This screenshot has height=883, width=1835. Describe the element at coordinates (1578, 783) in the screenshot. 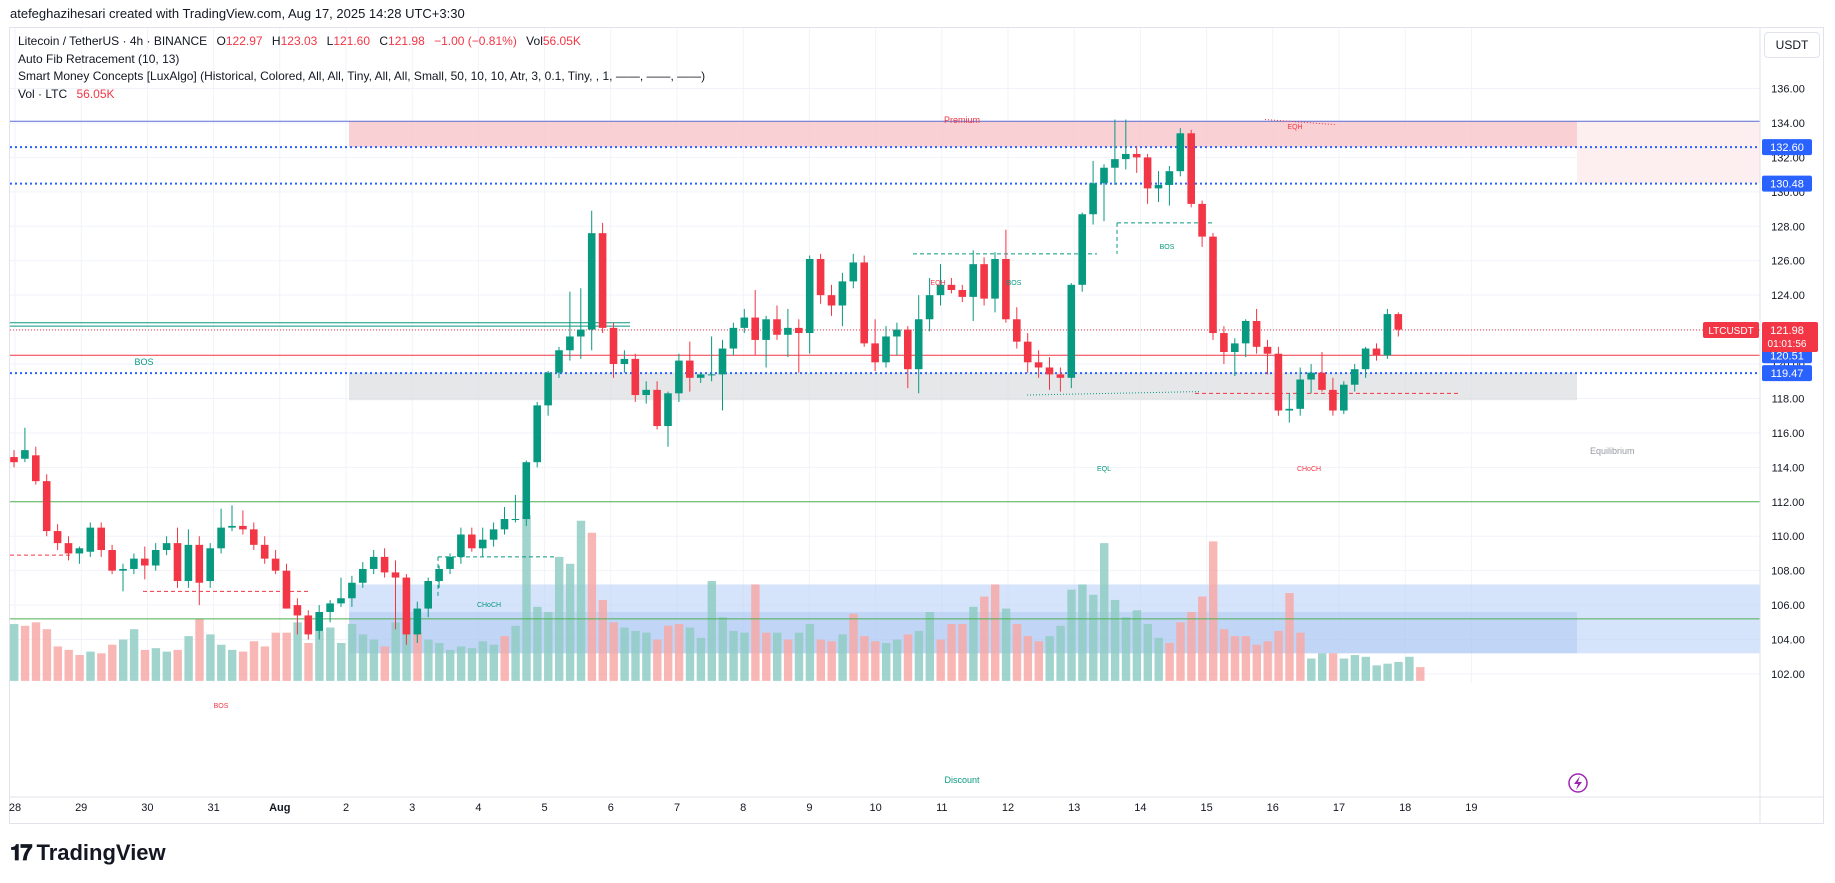

I see `bolt-icon` at that location.